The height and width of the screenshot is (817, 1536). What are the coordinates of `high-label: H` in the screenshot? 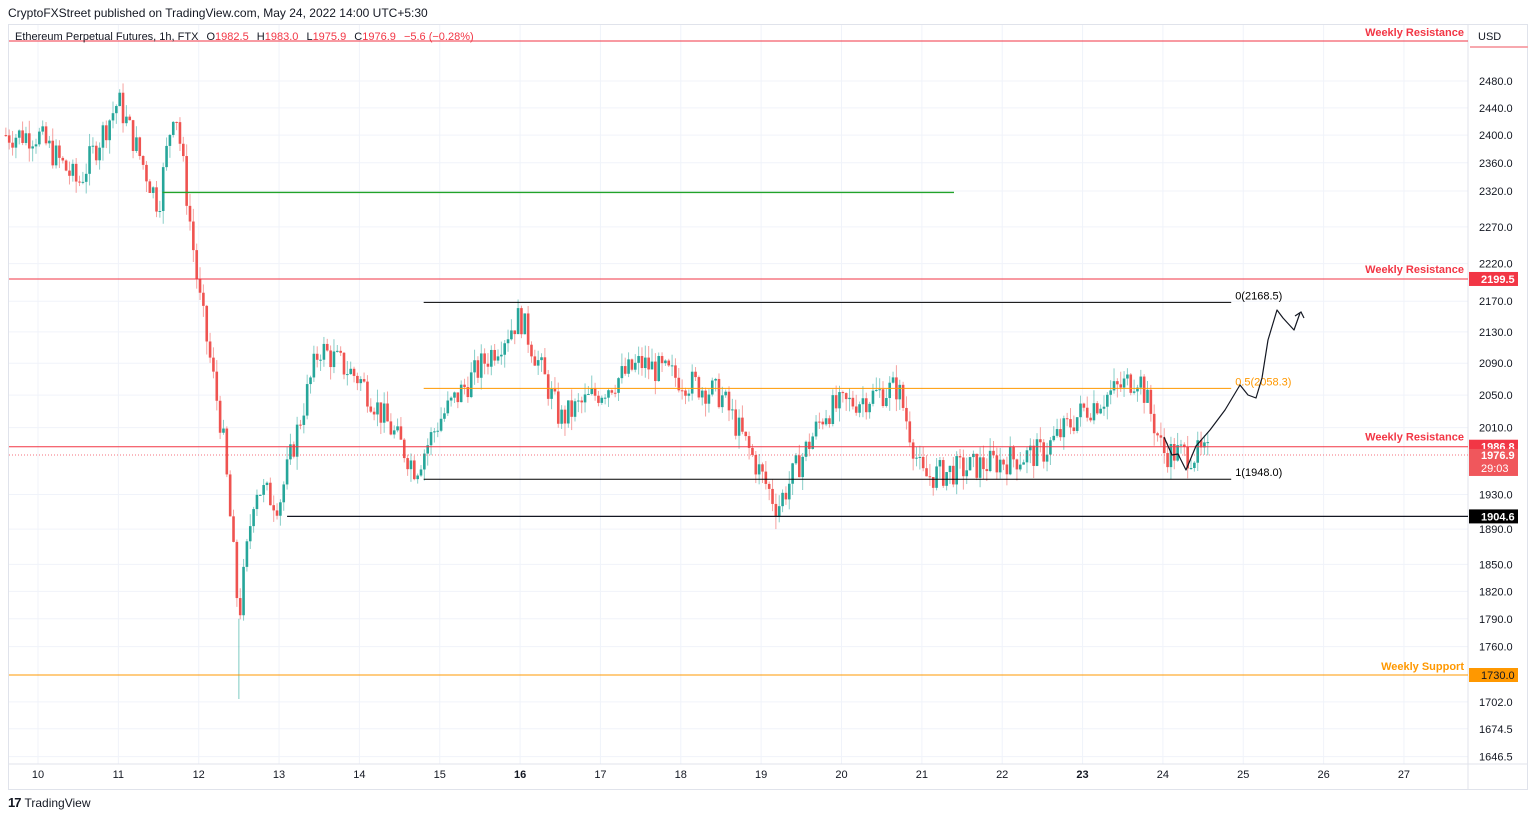 It's located at (260, 37).